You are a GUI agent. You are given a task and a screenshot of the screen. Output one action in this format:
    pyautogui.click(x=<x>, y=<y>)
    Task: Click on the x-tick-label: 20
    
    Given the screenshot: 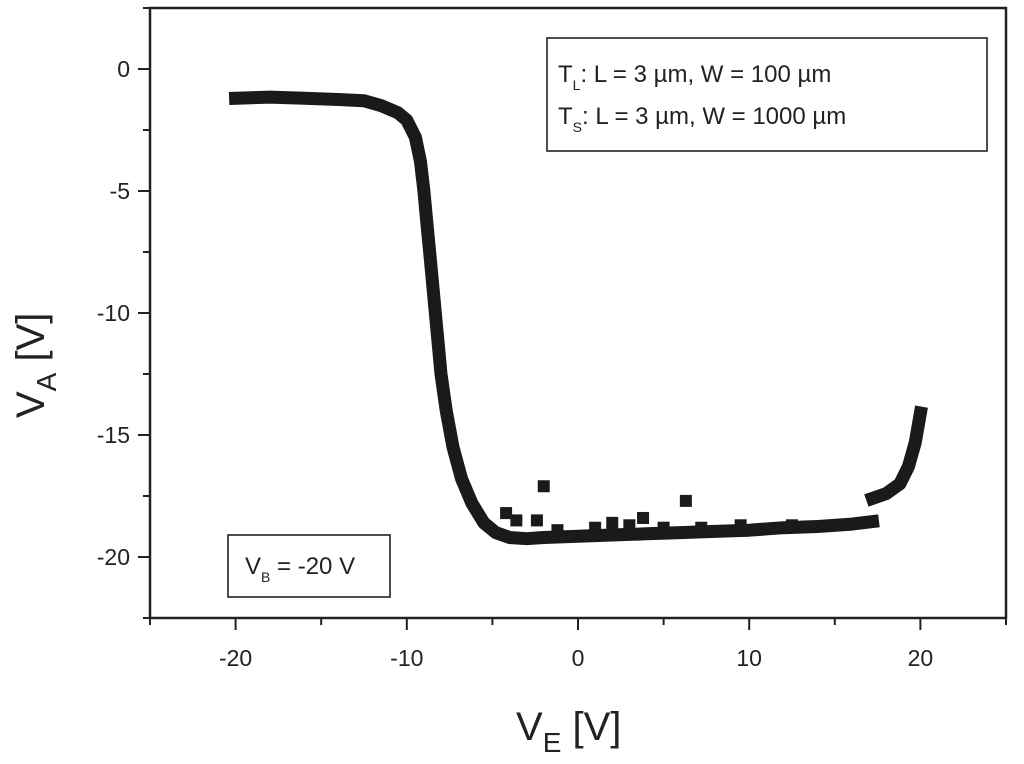 What is the action you would take?
    pyautogui.click(x=921, y=658)
    